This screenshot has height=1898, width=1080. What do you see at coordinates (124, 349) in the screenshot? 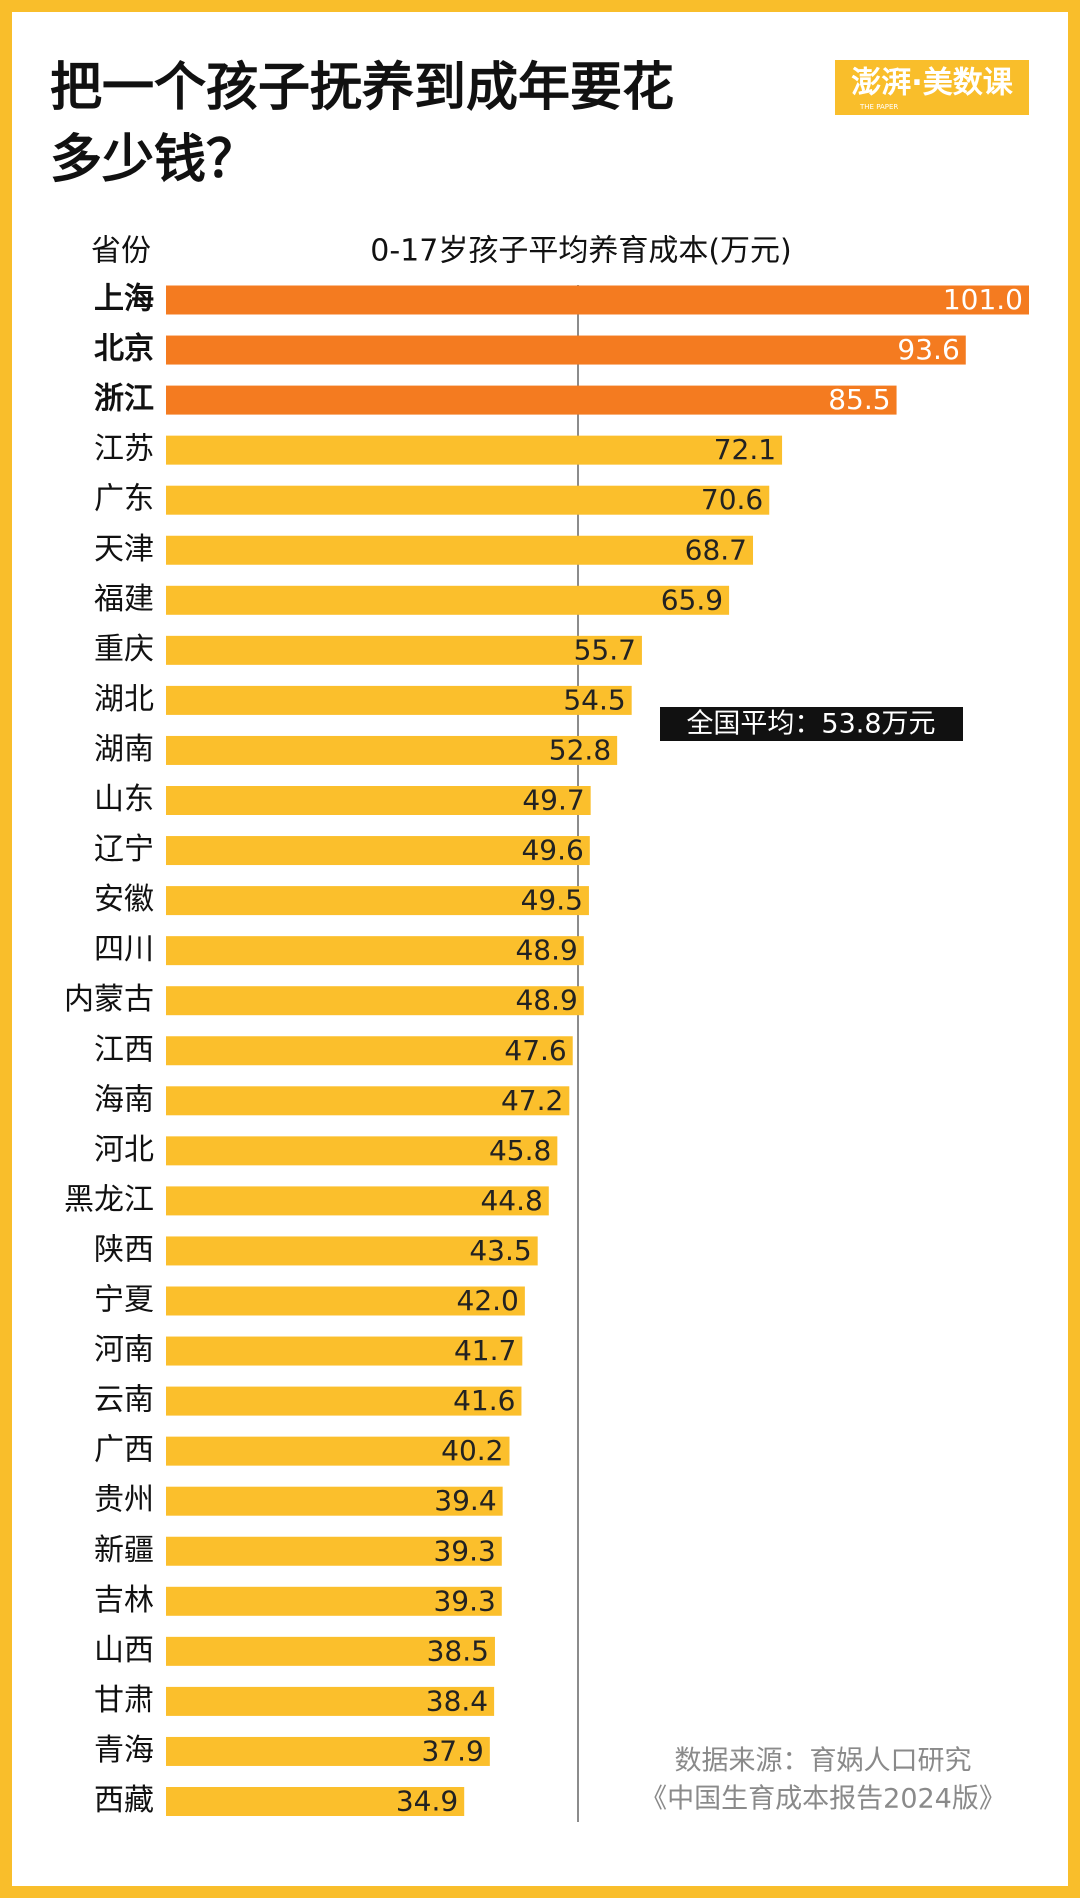
I see `category-label: 北京` at bounding box center [124, 349].